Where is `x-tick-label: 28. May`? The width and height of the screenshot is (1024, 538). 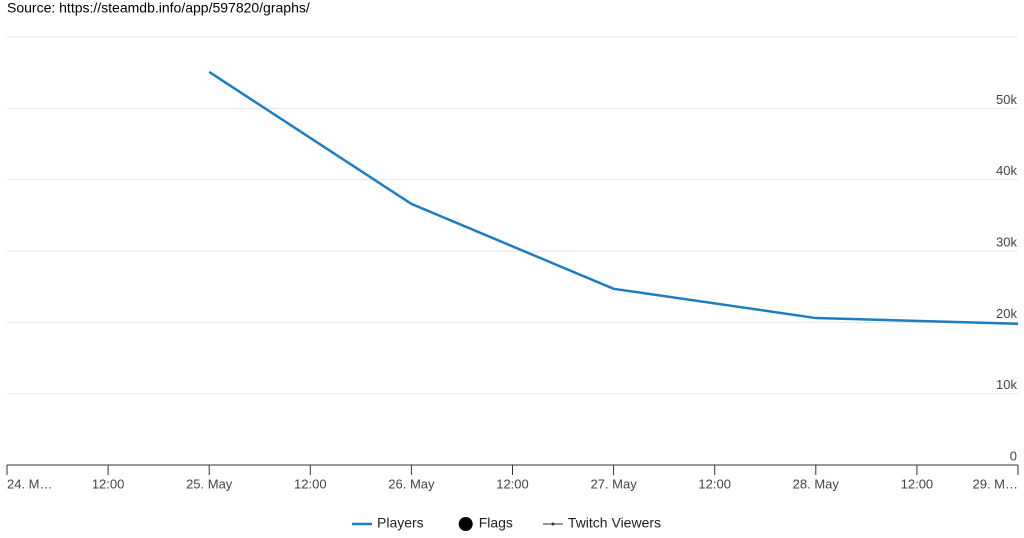 x-tick-label: 28. May is located at coordinates (816, 483).